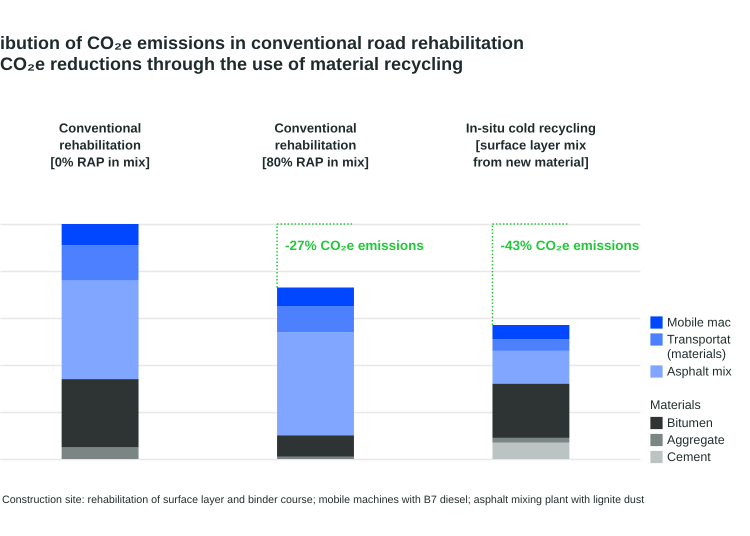  What do you see at coordinates (262, 43) in the screenshot?
I see `chart-title: ibution of CO₂e emissions in conventional road rehabilitation` at bounding box center [262, 43].